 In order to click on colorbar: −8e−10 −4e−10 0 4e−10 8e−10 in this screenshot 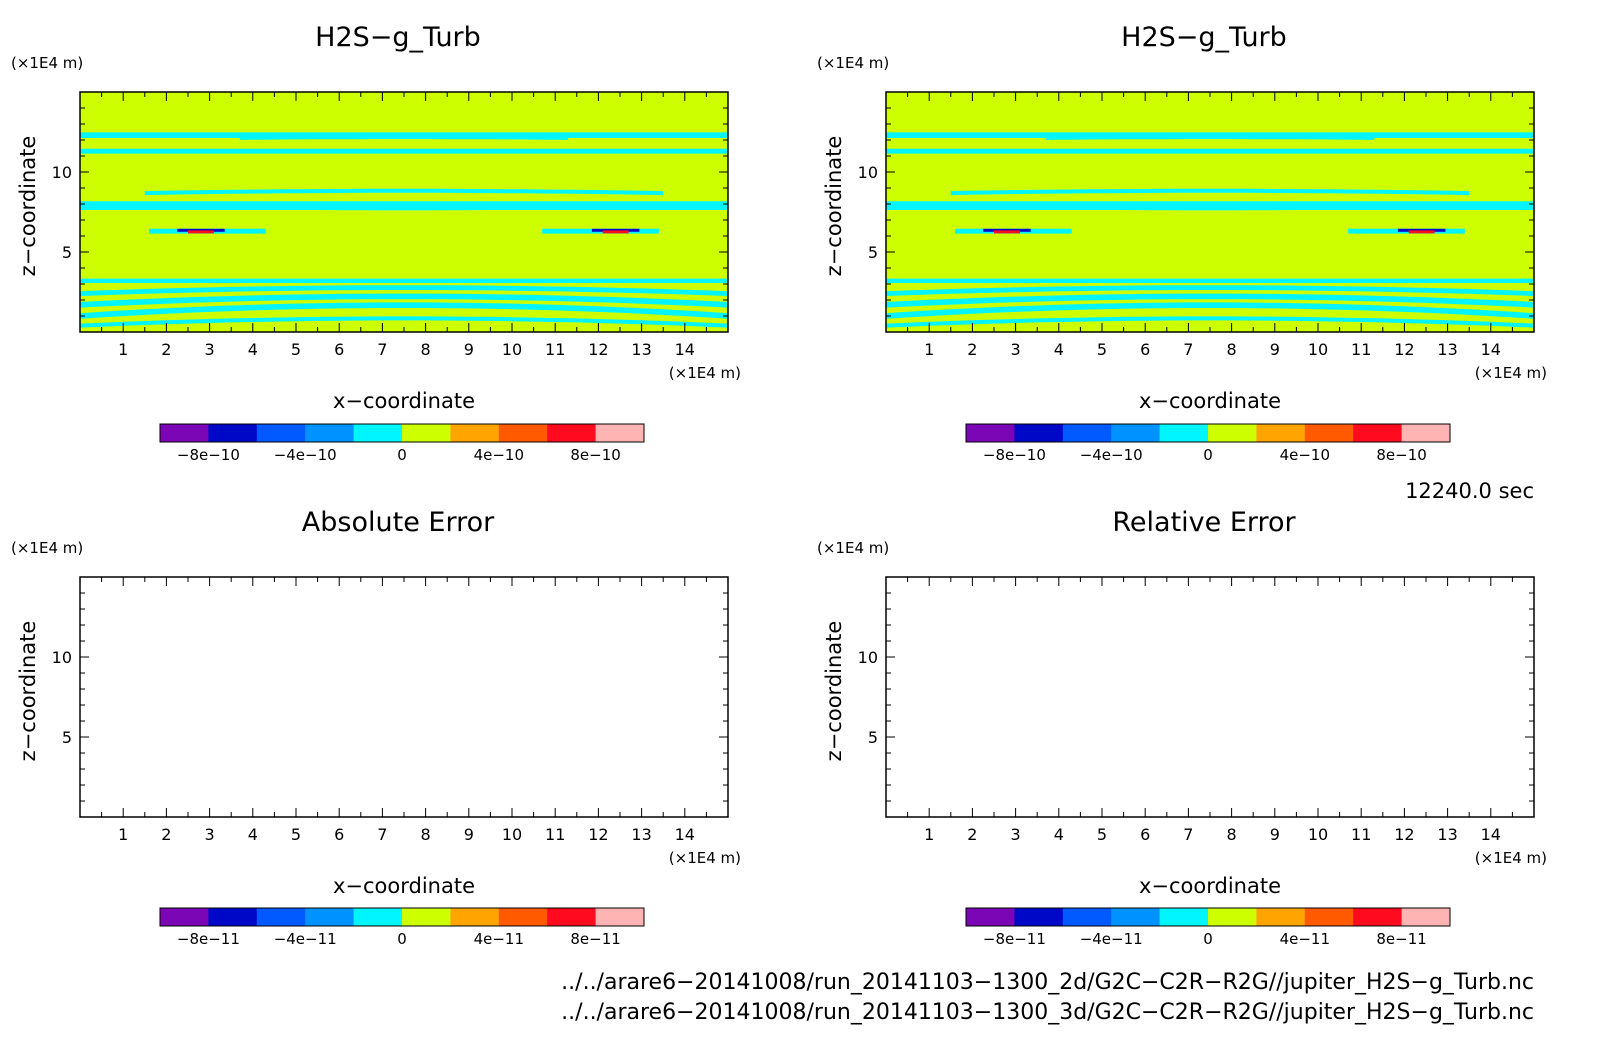, I will do `click(402, 443)`.